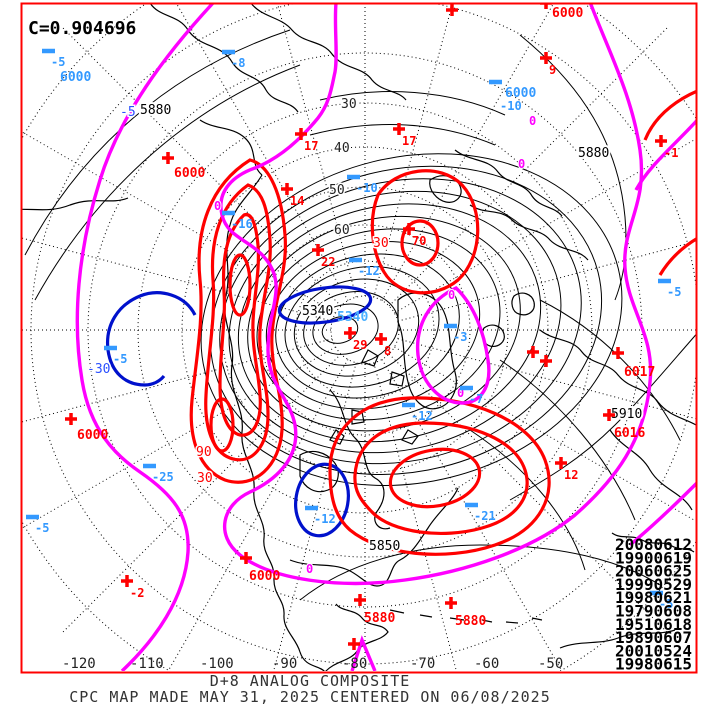 The image size is (715, 715). I want to click on longitude-label: -80, so click(354, 664).